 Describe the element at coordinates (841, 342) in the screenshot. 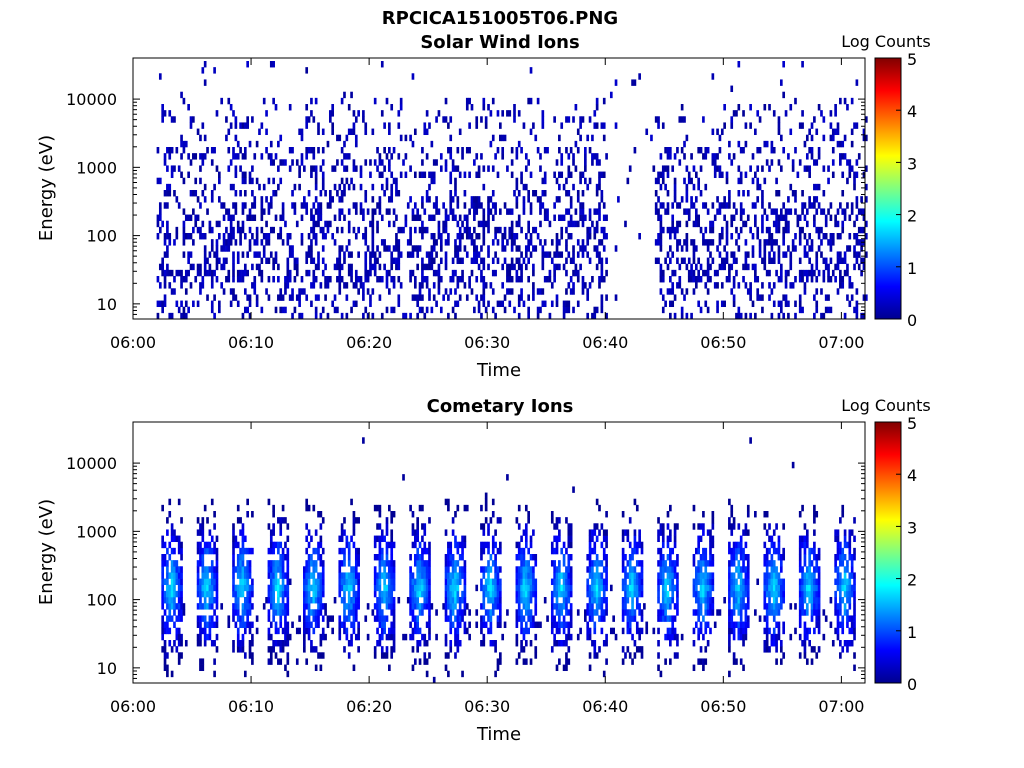

I see `x-tick-label: 07:00` at that location.